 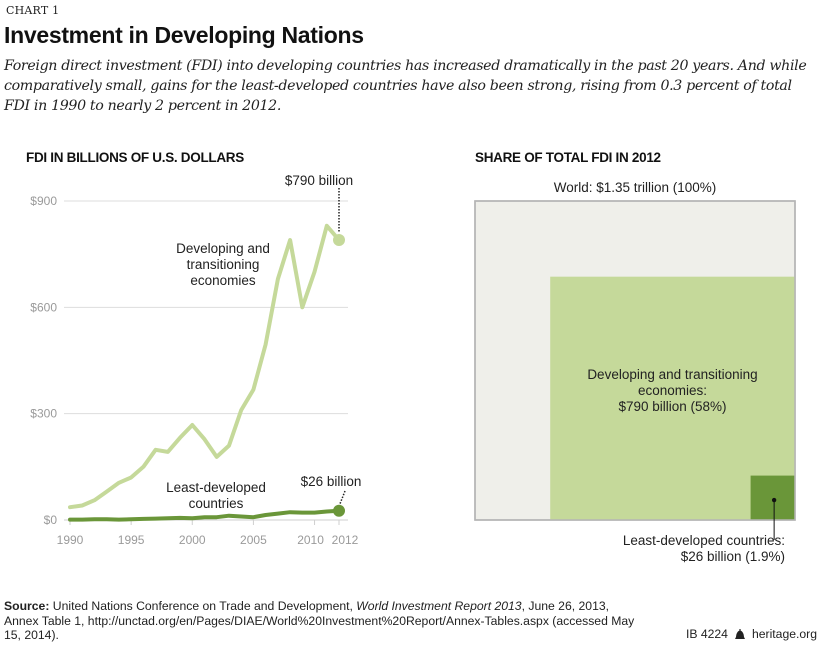 I want to click on x-tick-label: 1995, so click(x=131, y=540).